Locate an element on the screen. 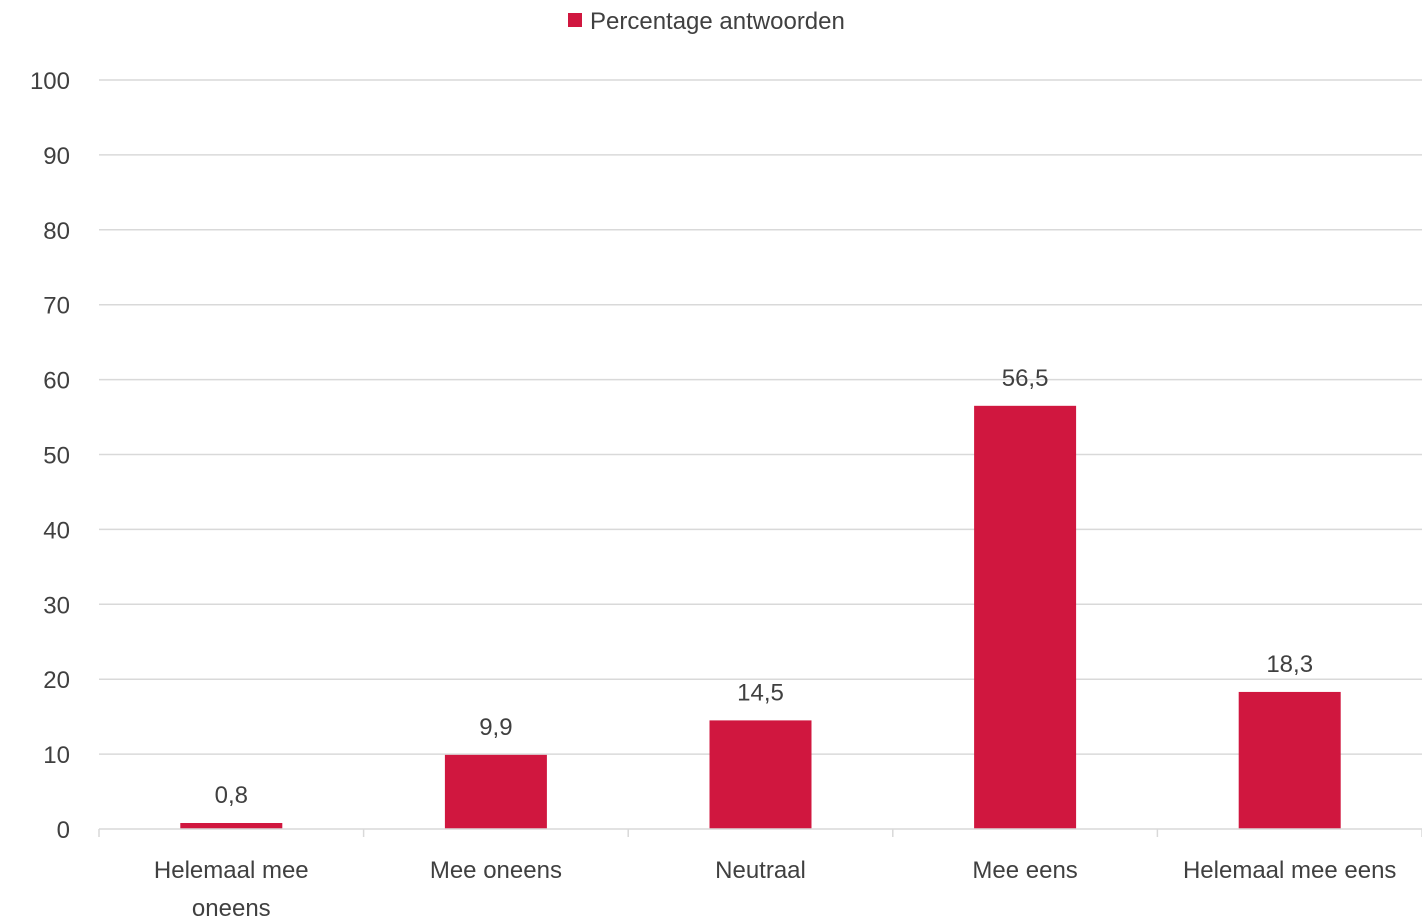  x-tick-label: Neutraal is located at coordinates (760, 870).